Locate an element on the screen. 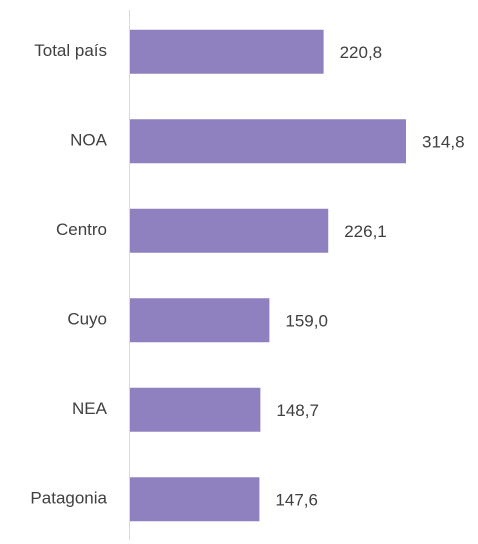 The image size is (478, 544). category-label: Patagonia is located at coordinates (68, 498).